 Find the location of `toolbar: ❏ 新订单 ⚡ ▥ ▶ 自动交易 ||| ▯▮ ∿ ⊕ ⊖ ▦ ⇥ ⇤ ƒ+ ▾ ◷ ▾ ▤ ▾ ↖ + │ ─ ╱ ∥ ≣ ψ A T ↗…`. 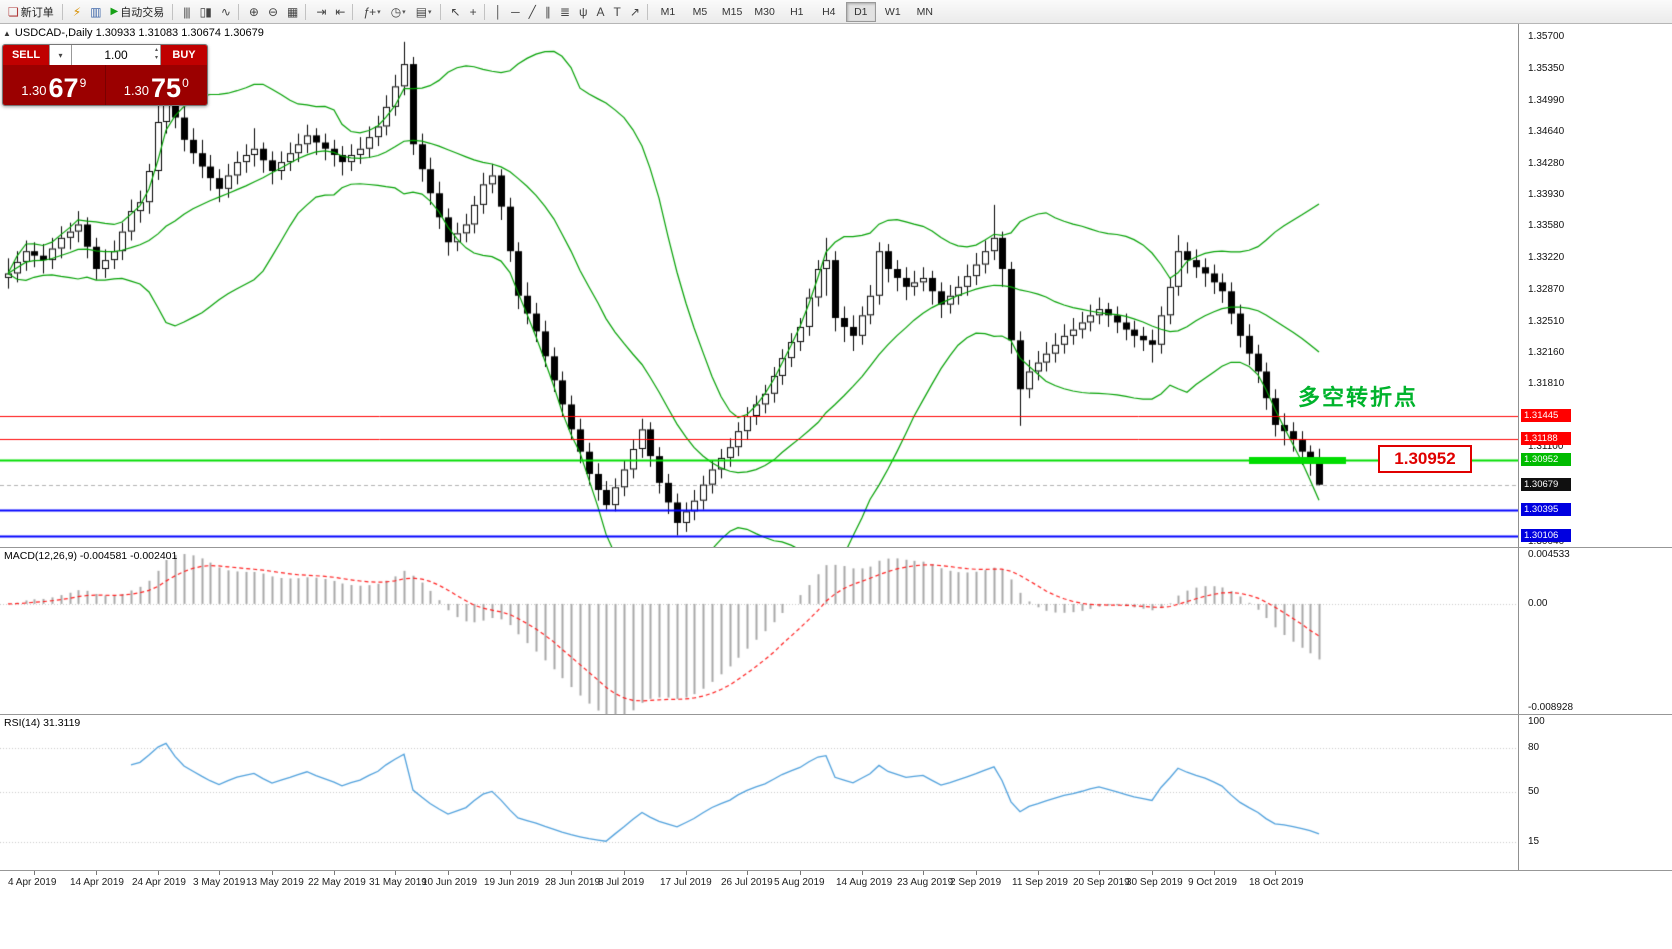

toolbar: ❏ 新订单 ⚡ ▥ ▶ 自动交易 ||| ▯▮ ∿ ⊕ ⊖ ▦ ⇥ ⇤ ƒ+ ▾ ◷ ▾ ▤ ▾ ↖ + │ ─ ╱ ∥ ≣ ψ A T ↗… is located at coordinates (836, 12).